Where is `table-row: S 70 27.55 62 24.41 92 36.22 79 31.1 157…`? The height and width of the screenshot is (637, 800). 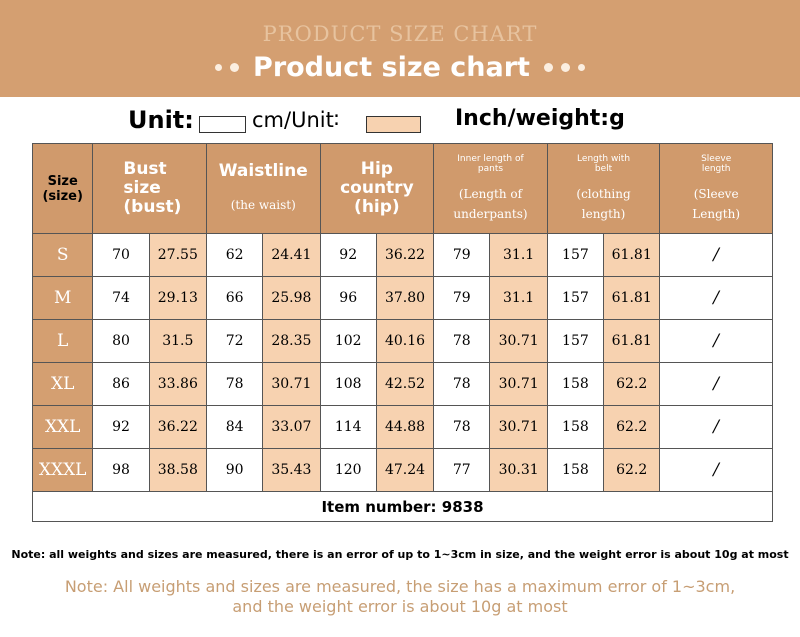
table-row: S 70 27.55 62 24.41 92 36.22 79 31.1 157… is located at coordinates (402, 255).